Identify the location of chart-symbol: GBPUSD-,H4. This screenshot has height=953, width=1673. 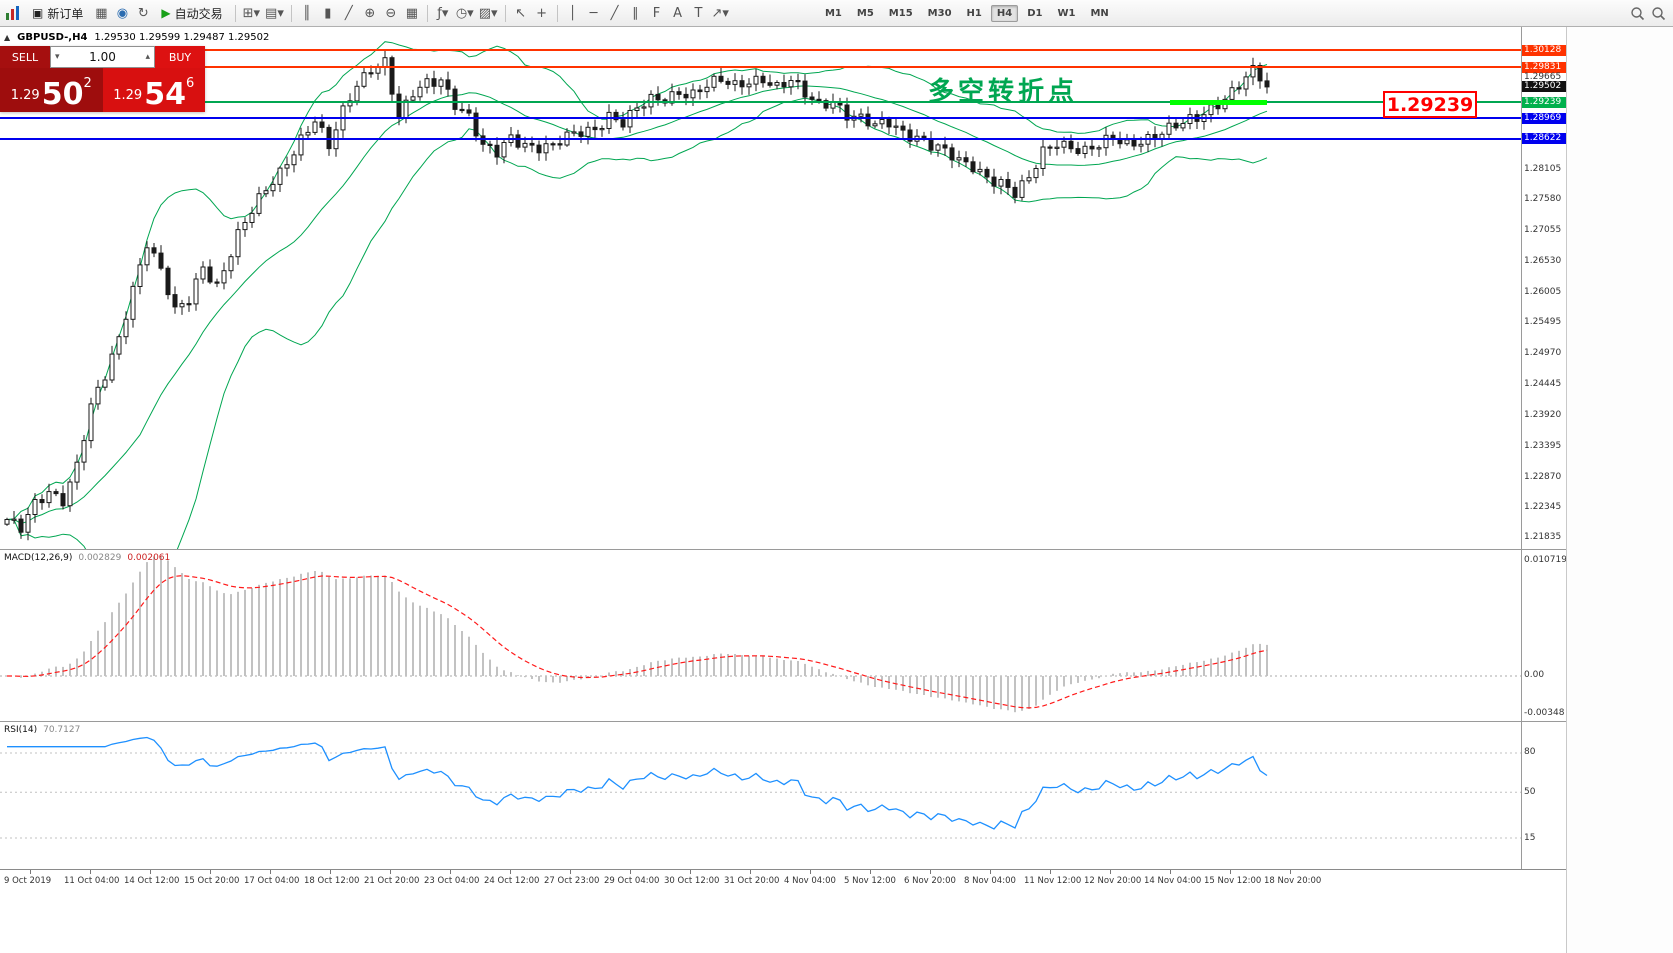
(52, 37).